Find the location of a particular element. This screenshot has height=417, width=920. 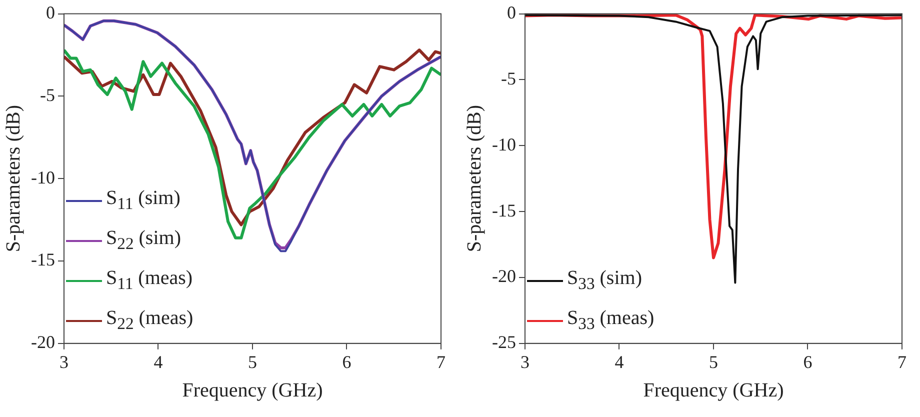

legend-label: S$_{33}$ (meas) is located at coordinates (610, 321).